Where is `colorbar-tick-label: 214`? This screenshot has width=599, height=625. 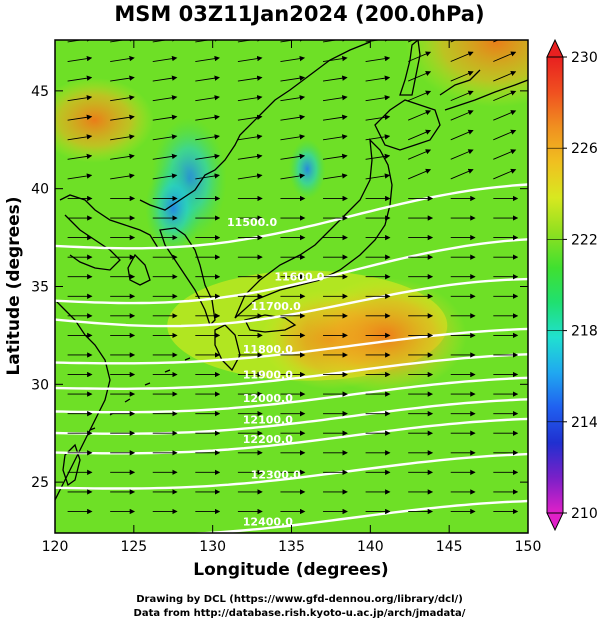
colorbar-tick-label: 214 is located at coordinates (584, 423).